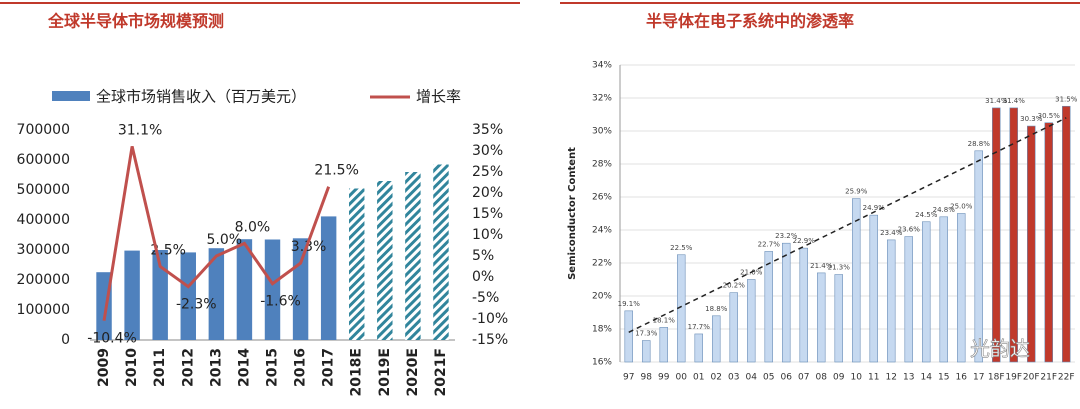  I want to click on y2-tick-label: -5%, so click(485, 298).